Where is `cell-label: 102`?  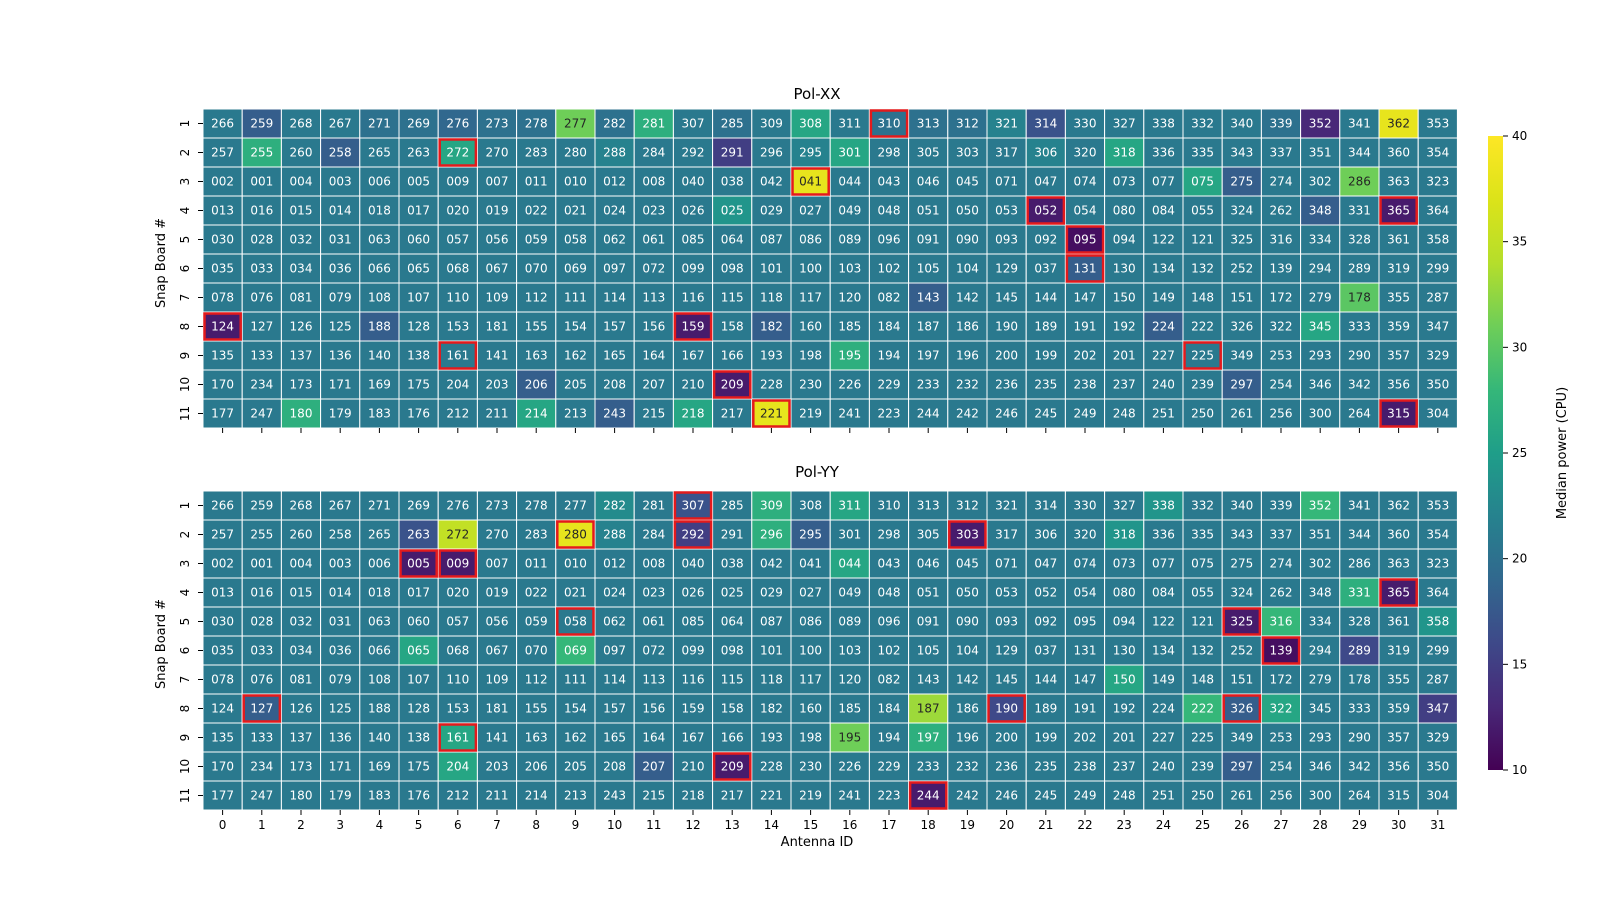 cell-label: 102 is located at coordinates (889, 651).